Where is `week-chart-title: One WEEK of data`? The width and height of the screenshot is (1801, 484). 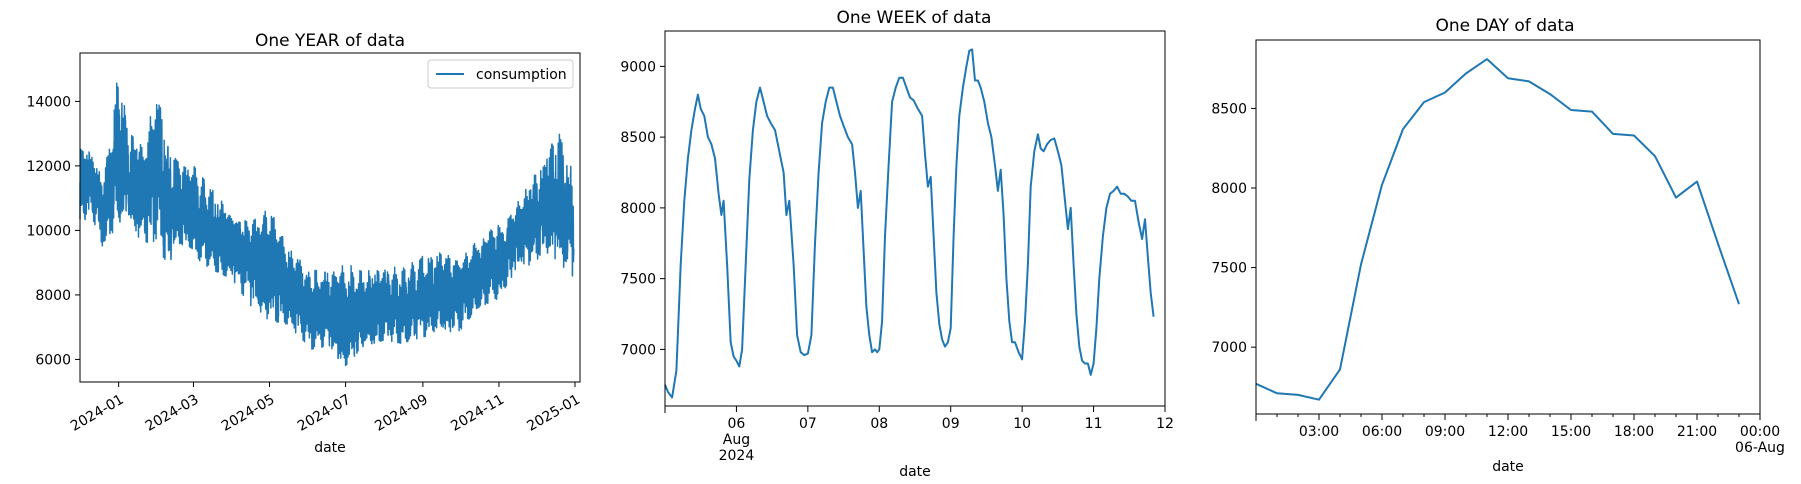 week-chart-title: One WEEK of data is located at coordinates (914, 18).